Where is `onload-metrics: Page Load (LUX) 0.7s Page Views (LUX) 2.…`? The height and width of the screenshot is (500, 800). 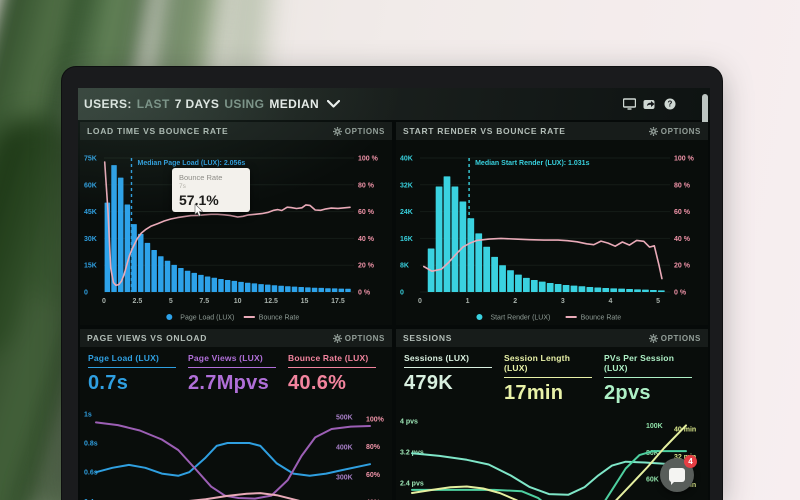 onload-metrics: Page Load (LUX) 0.7s Page Views (LUX) 2.… is located at coordinates (236, 372).